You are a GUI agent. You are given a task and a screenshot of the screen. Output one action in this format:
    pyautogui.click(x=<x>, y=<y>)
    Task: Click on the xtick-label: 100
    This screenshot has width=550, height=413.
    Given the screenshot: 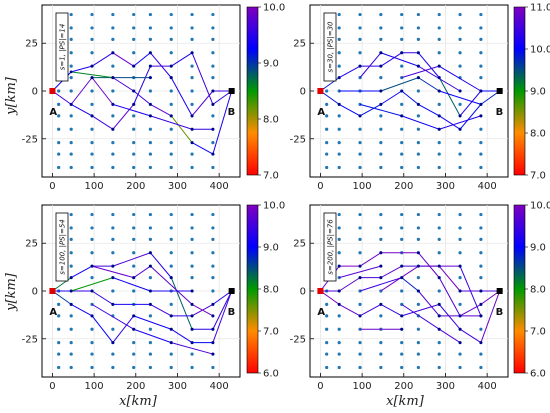 What is the action you would take?
    pyautogui.click(x=94, y=386)
    